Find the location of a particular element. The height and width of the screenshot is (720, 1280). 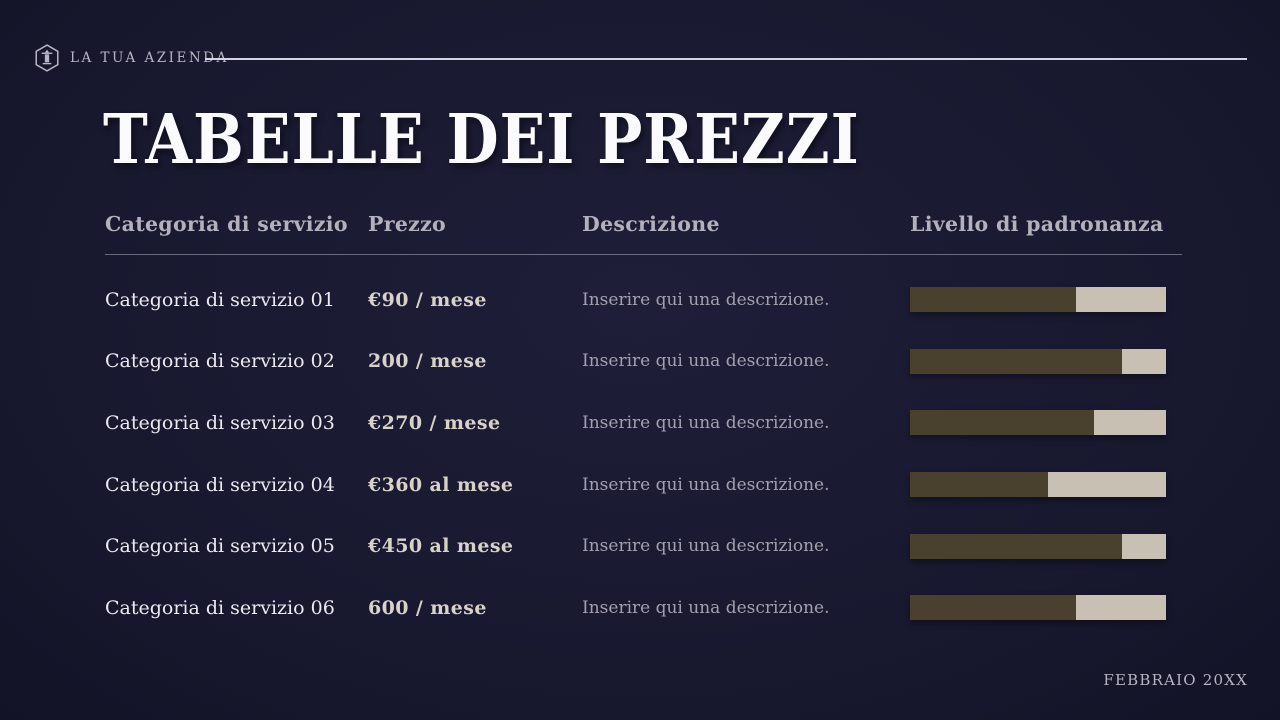

column-header-price: Prezzo is located at coordinates (407, 224).